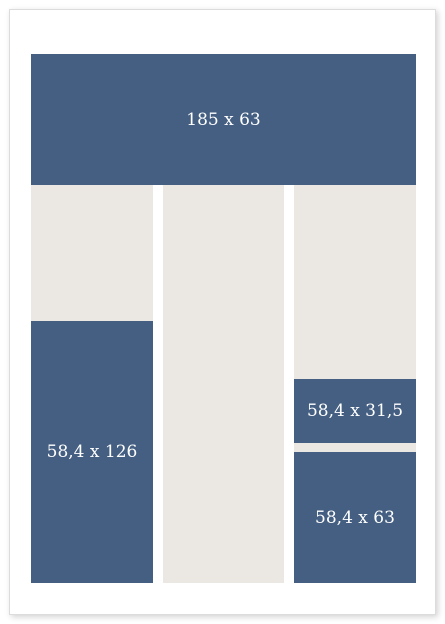  I want to click on block-left-label: 58,4 x 126, so click(92, 452).